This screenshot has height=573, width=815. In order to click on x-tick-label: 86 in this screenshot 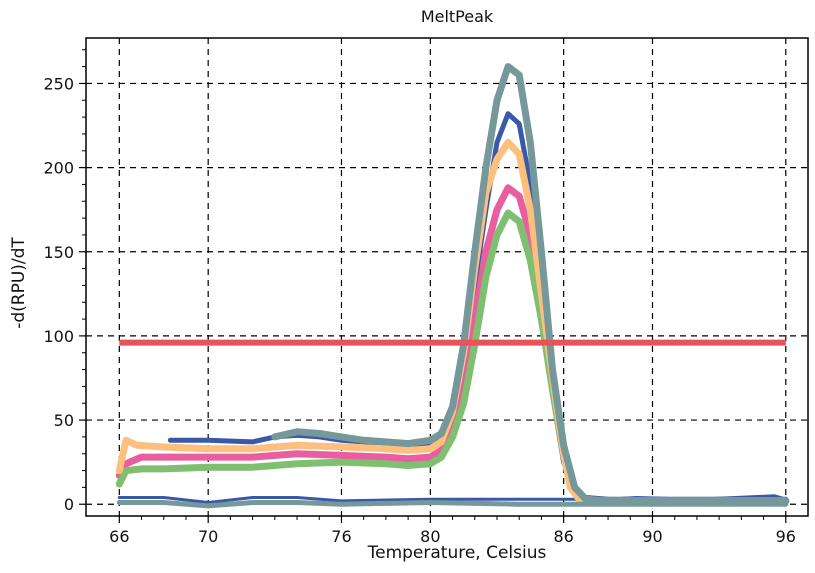, I will do `click(563, 536)`.